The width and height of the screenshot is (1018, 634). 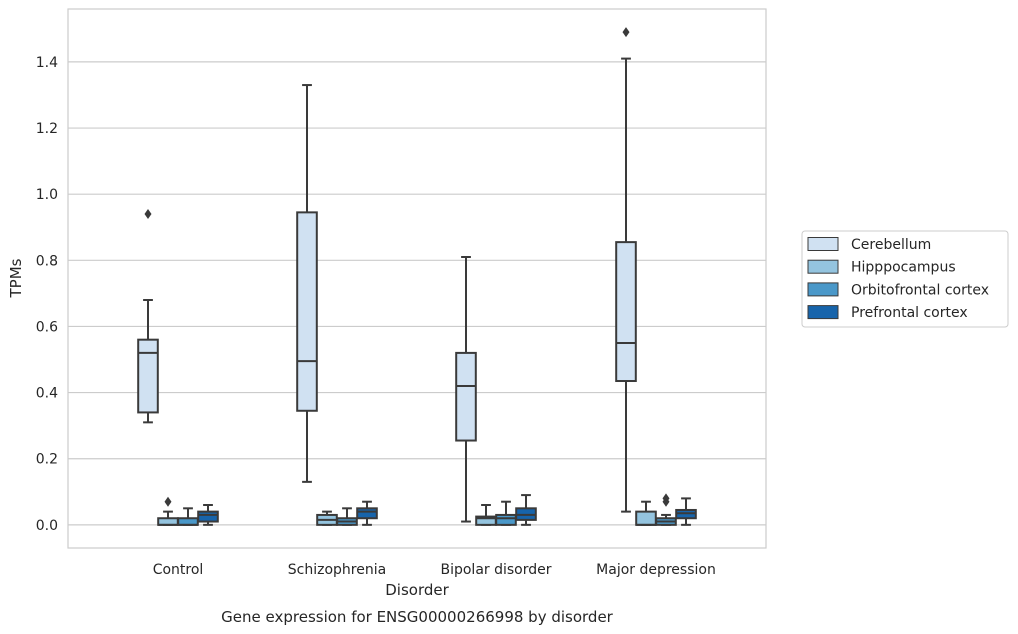 I want to click on legend-label: Orbitofrontal cortex, so click(x=920, y=290).